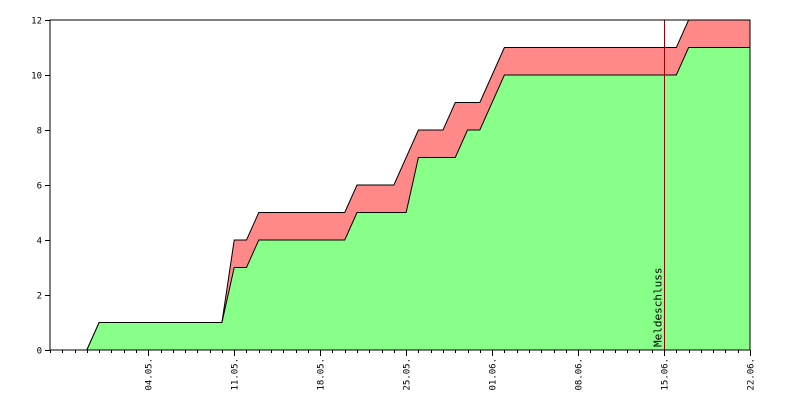  Describe the element at coordinates (658, 307) in the screenshot. I see `marker-label-0: Meldeschluss` at that location.